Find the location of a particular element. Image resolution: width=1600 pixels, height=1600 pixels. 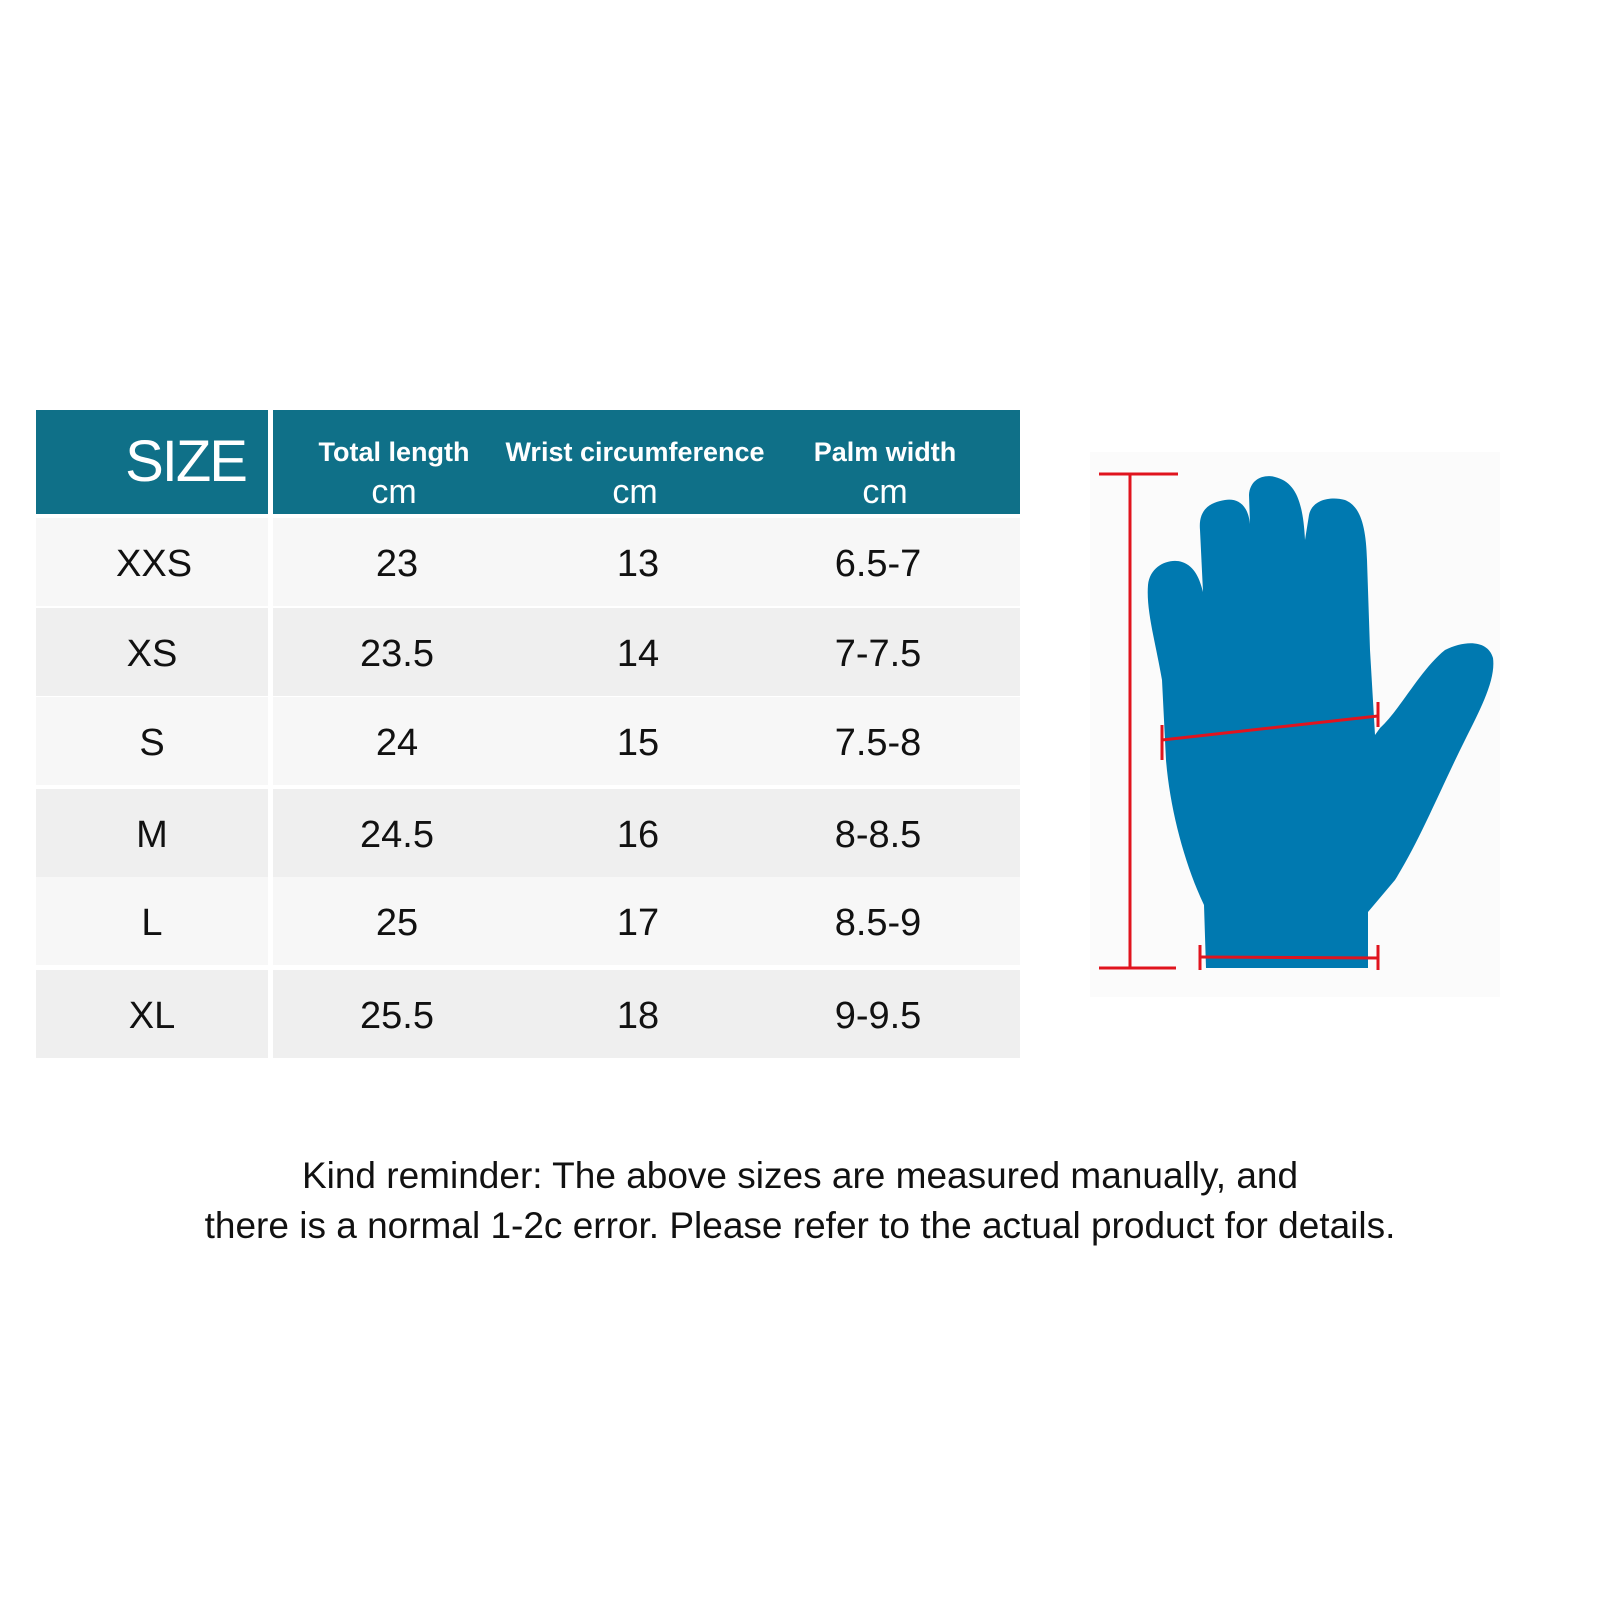

wrist-cell: 18 is located at coordinates (638, 1016).